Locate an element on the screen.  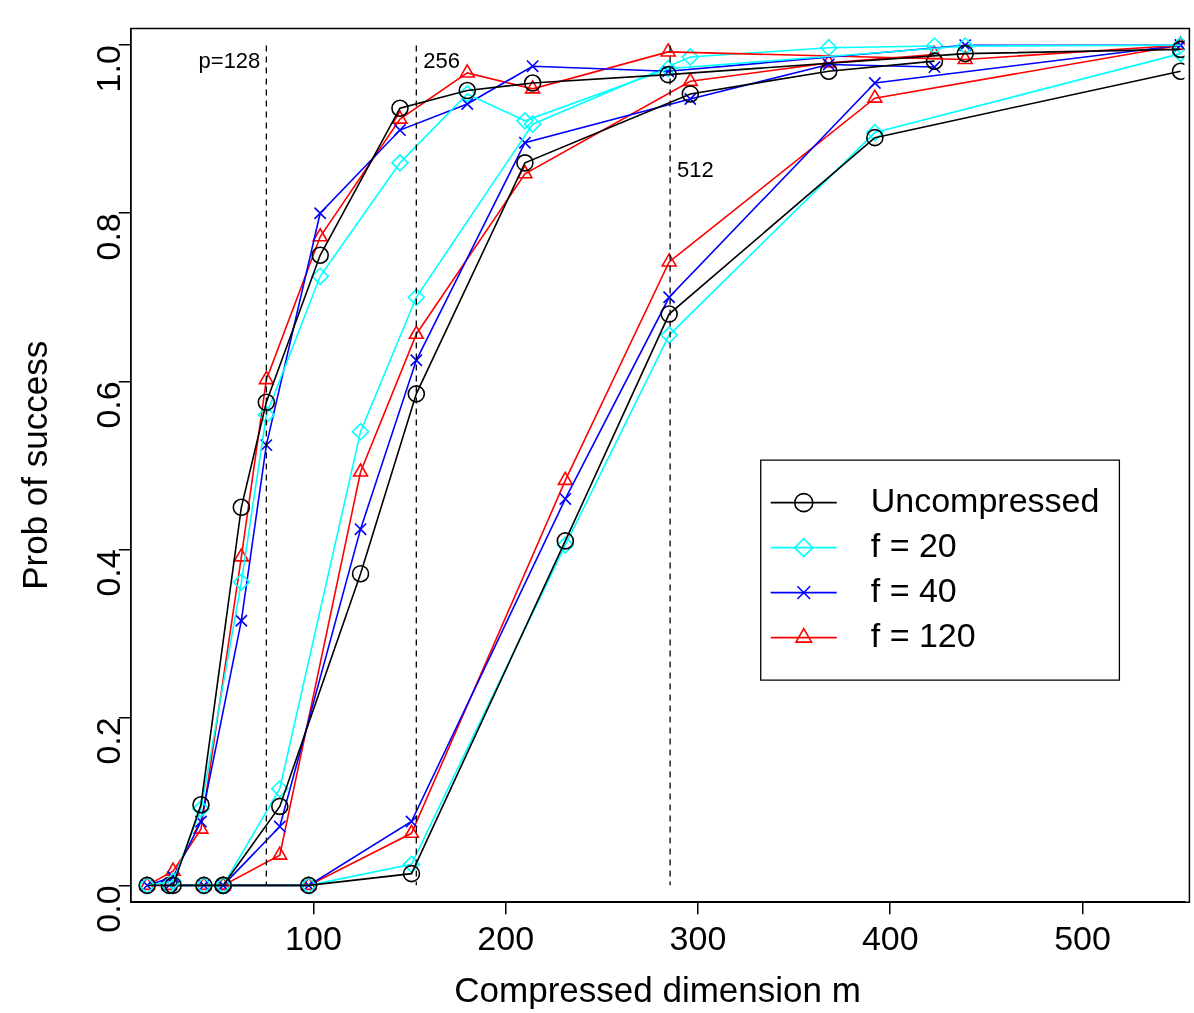
legend-label: f = 120 is located at coordinates (923, 635).